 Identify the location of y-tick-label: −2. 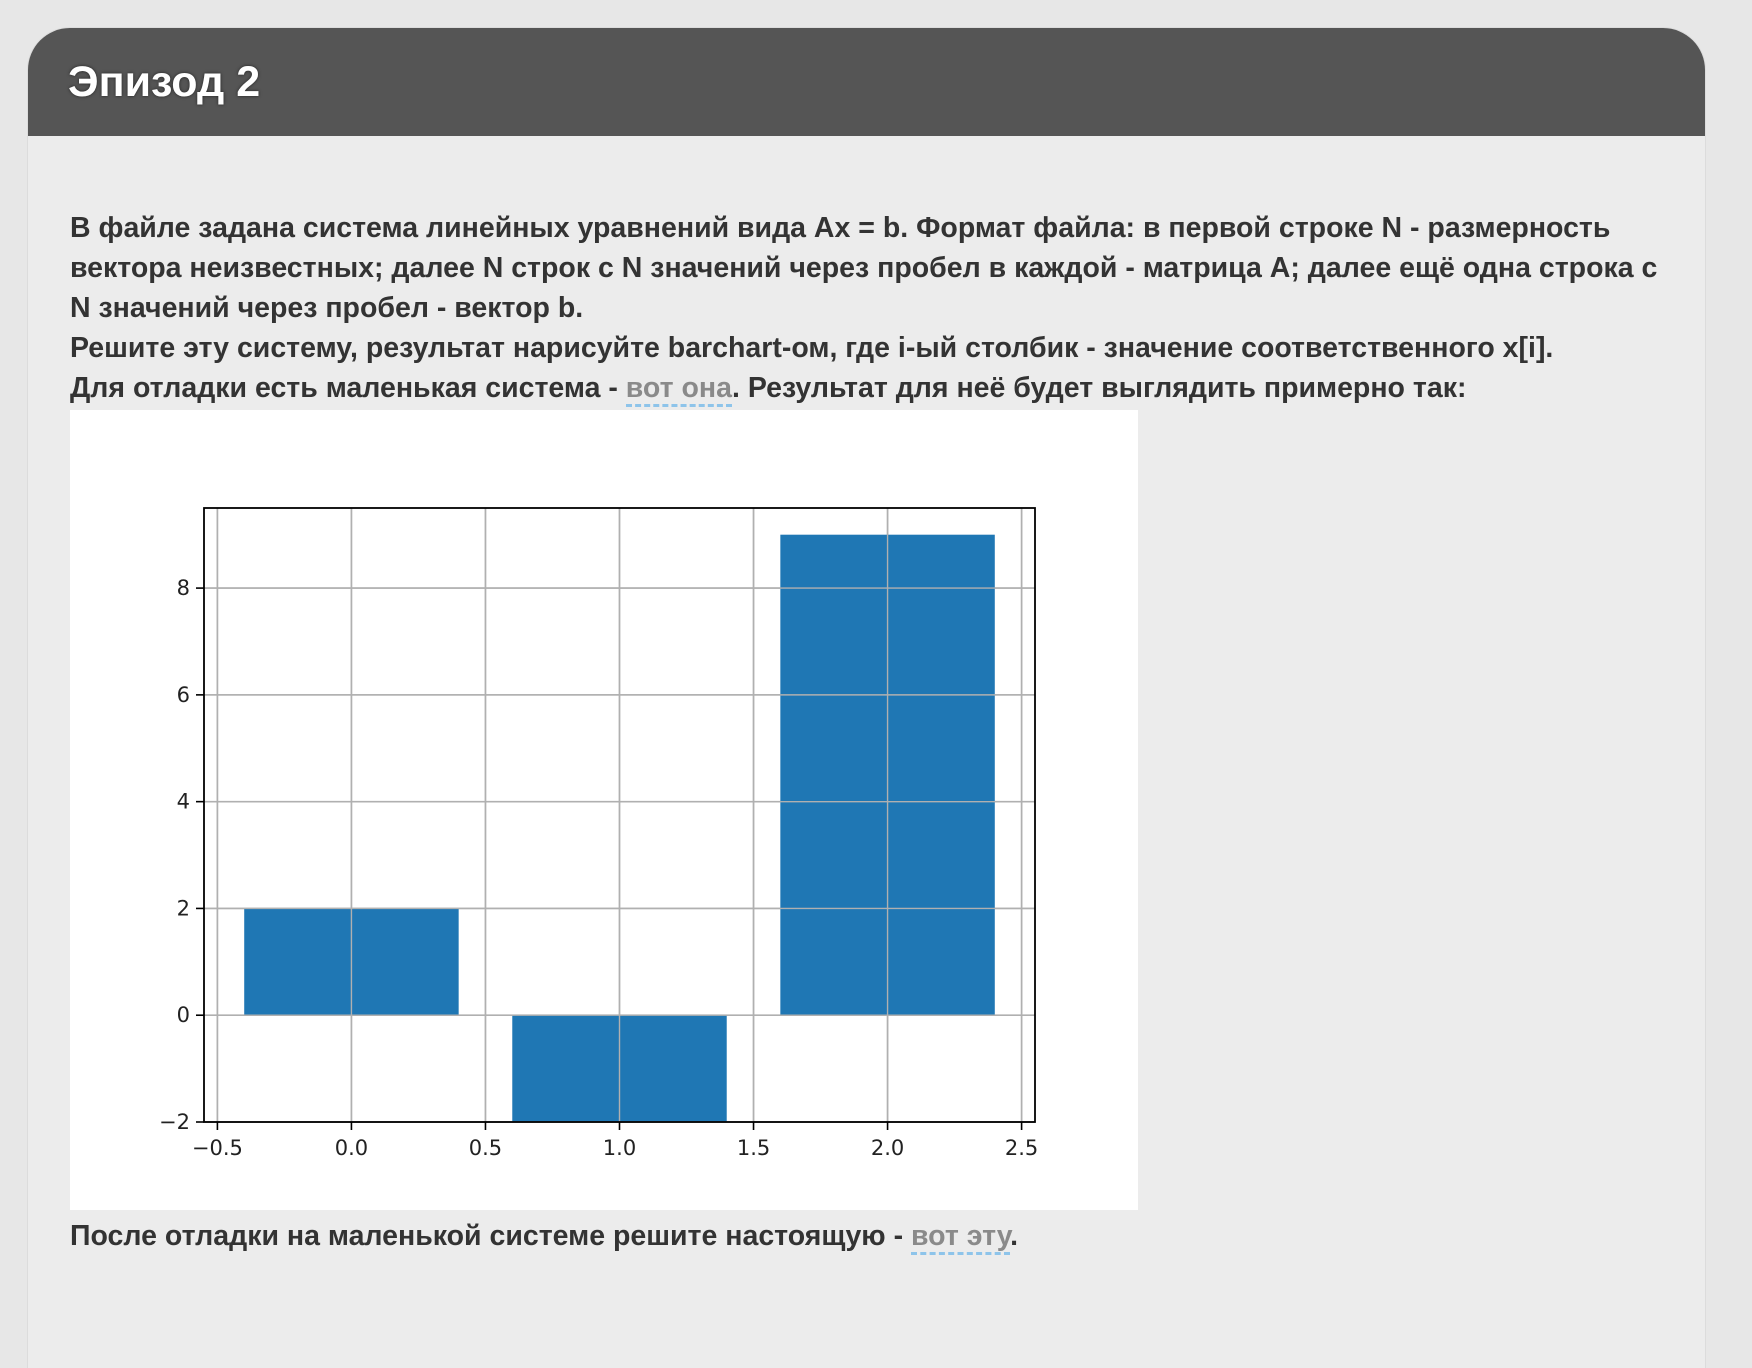
(174, 1122).